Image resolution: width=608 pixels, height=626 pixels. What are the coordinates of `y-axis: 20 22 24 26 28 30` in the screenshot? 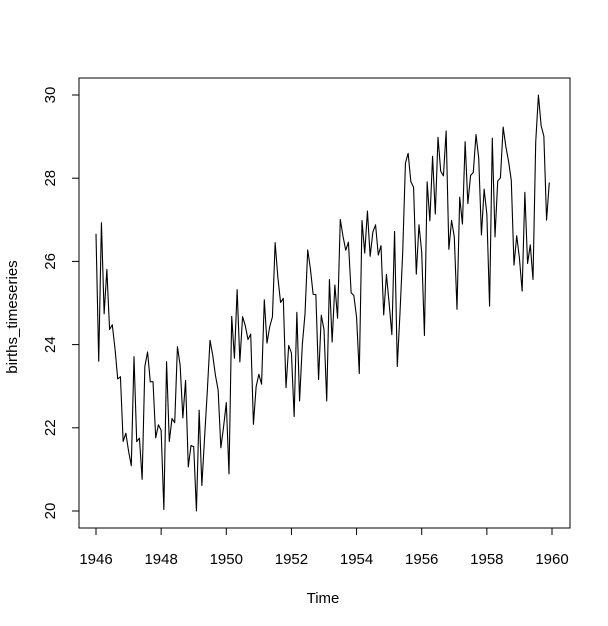 It's located at (61, 303).